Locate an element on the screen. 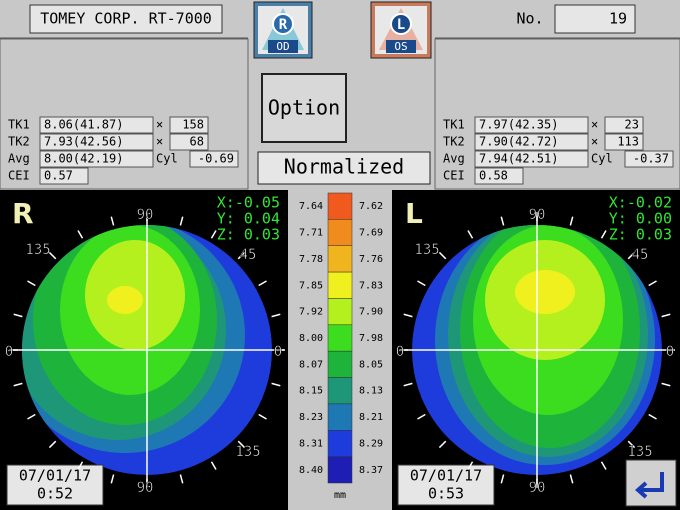 The image size is (680, 510). row-label: TK1 is located at coordinates (19, 125).